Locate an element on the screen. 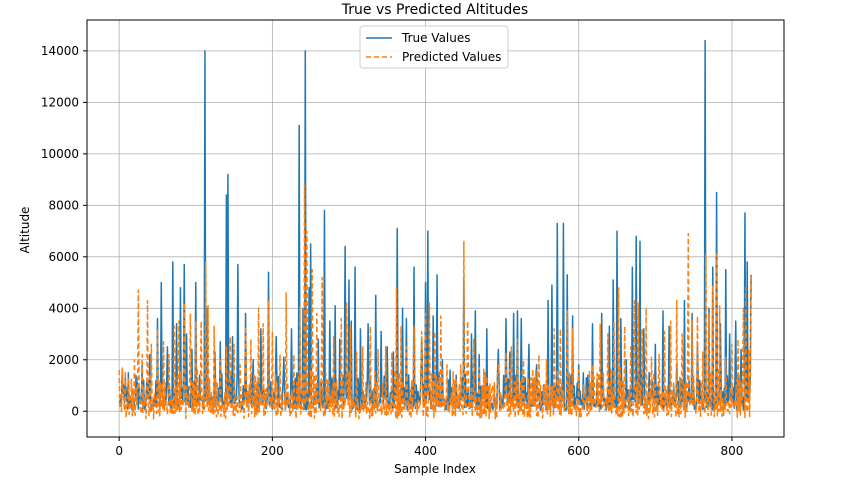 The image size is (867, 483). x-tick-label: 400 is located at coordinates (425, 451).